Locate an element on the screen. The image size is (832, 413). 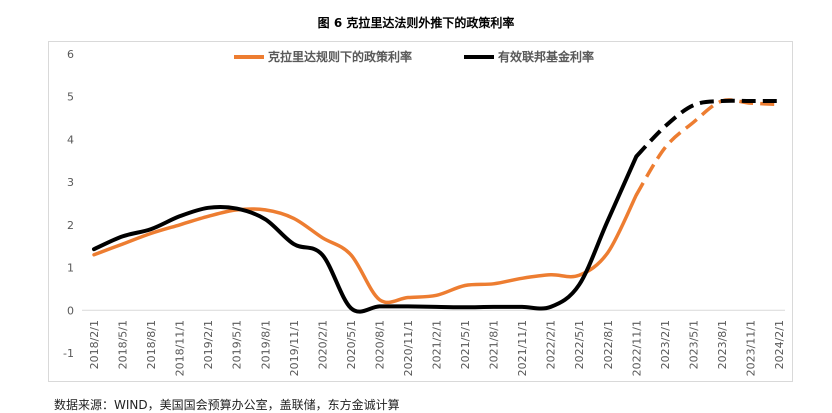
y-tick-label: 3 is located at coordinates (70, 182).